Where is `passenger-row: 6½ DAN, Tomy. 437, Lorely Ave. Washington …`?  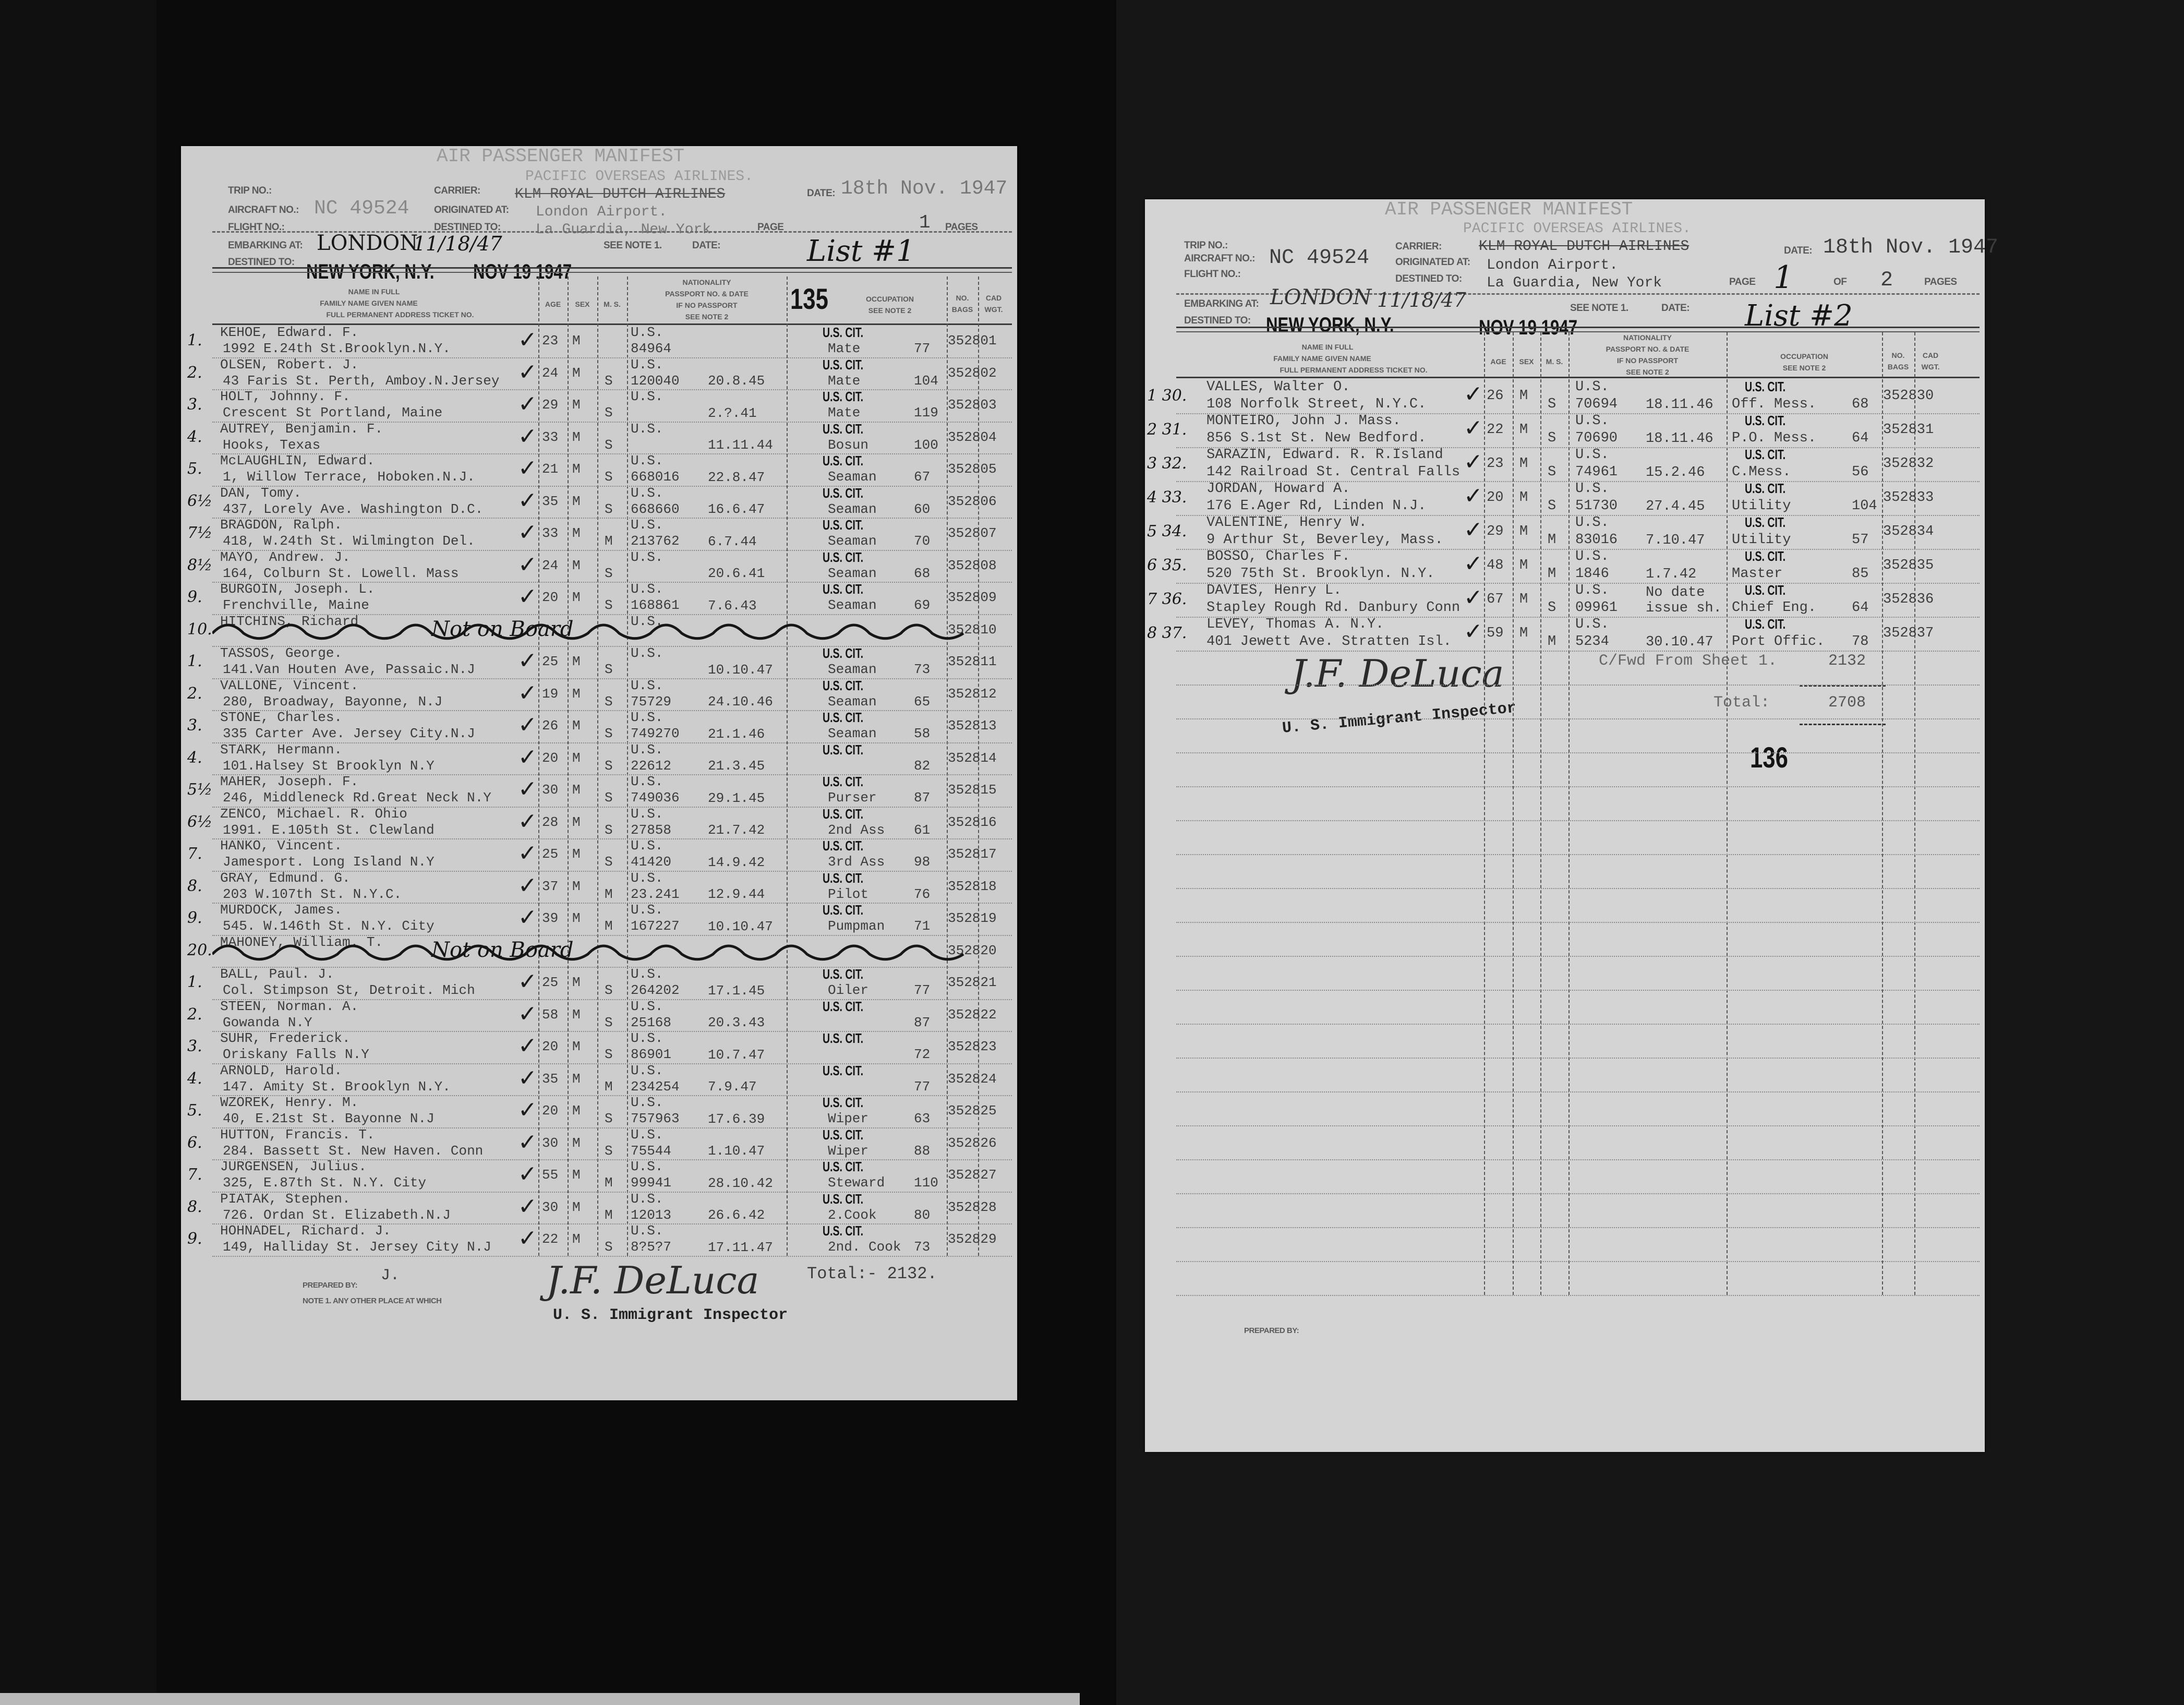 passenger-row: 6½ DAN, Tomy. 437, Lorely Ave. Washington … is located at coordinates (599, 501).